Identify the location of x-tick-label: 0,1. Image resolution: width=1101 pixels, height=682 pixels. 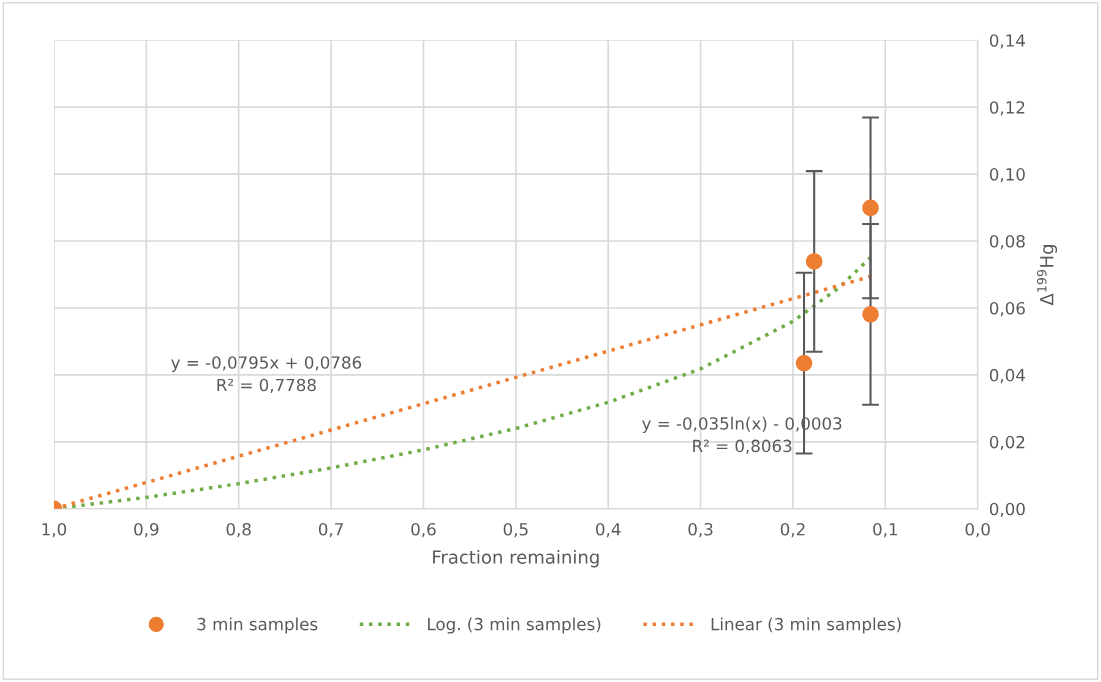
(885, 530).